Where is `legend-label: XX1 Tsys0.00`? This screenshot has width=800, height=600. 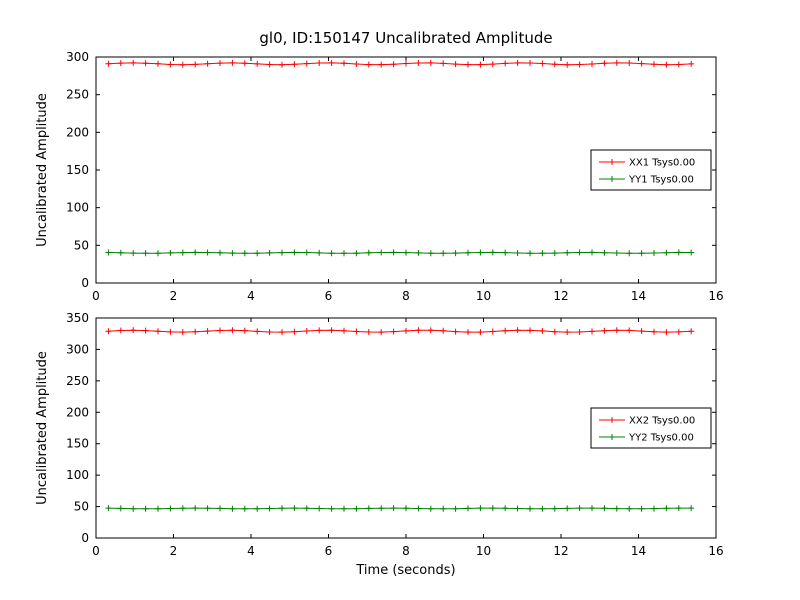
legend-label: XX1 Tsys0.00 is located at coordinates (662, 163).